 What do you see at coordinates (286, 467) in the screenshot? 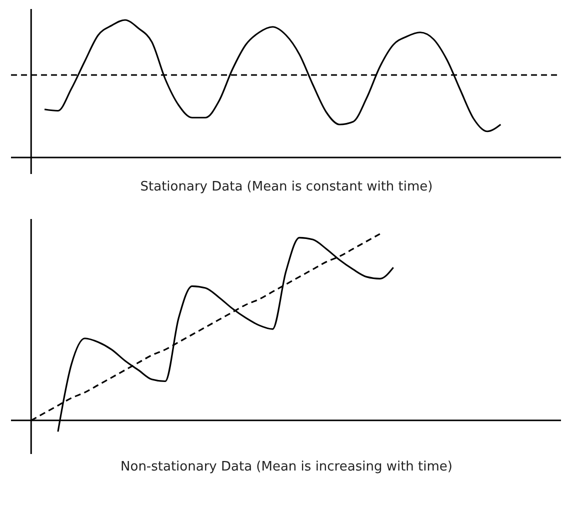
I see `x-axis-title: Non-stationary Data (Mean is increasing with time)` at bounding box center [286, 467].